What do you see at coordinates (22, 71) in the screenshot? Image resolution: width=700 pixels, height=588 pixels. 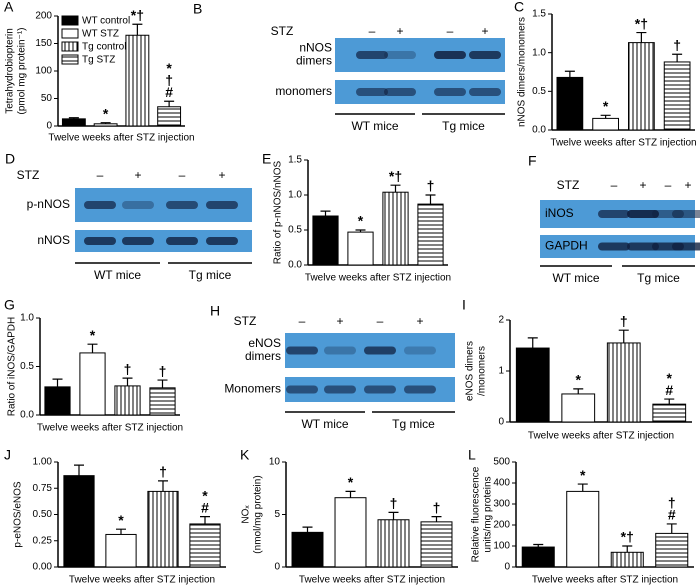 I see `y-axis-label: (pmol mg protein⁻¹)` at bounding box center [22, 71].